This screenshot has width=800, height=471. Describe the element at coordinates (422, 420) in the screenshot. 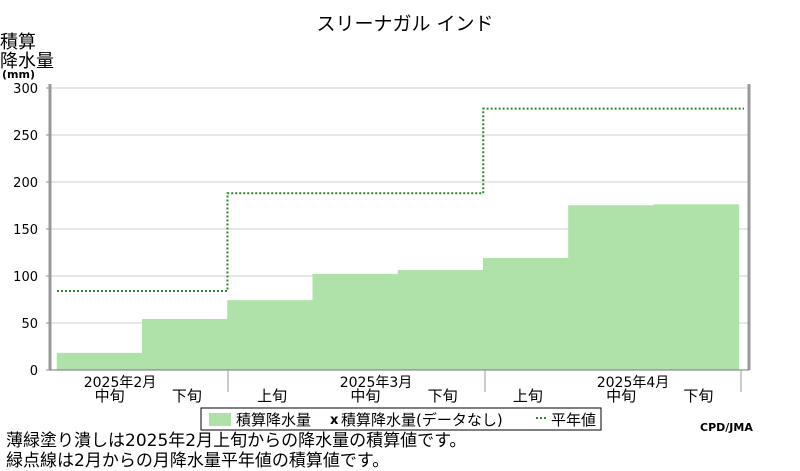

I see `legend-label-nodata: 積算降水量(データなし)` at that location.